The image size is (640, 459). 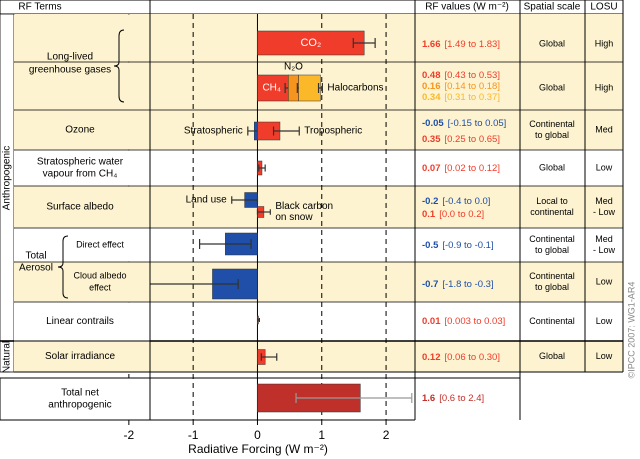 What do you see at coordinates (552, 201) in the screenshot?
I see `spatial-scale: Local to` at bounding box center [552, 201].